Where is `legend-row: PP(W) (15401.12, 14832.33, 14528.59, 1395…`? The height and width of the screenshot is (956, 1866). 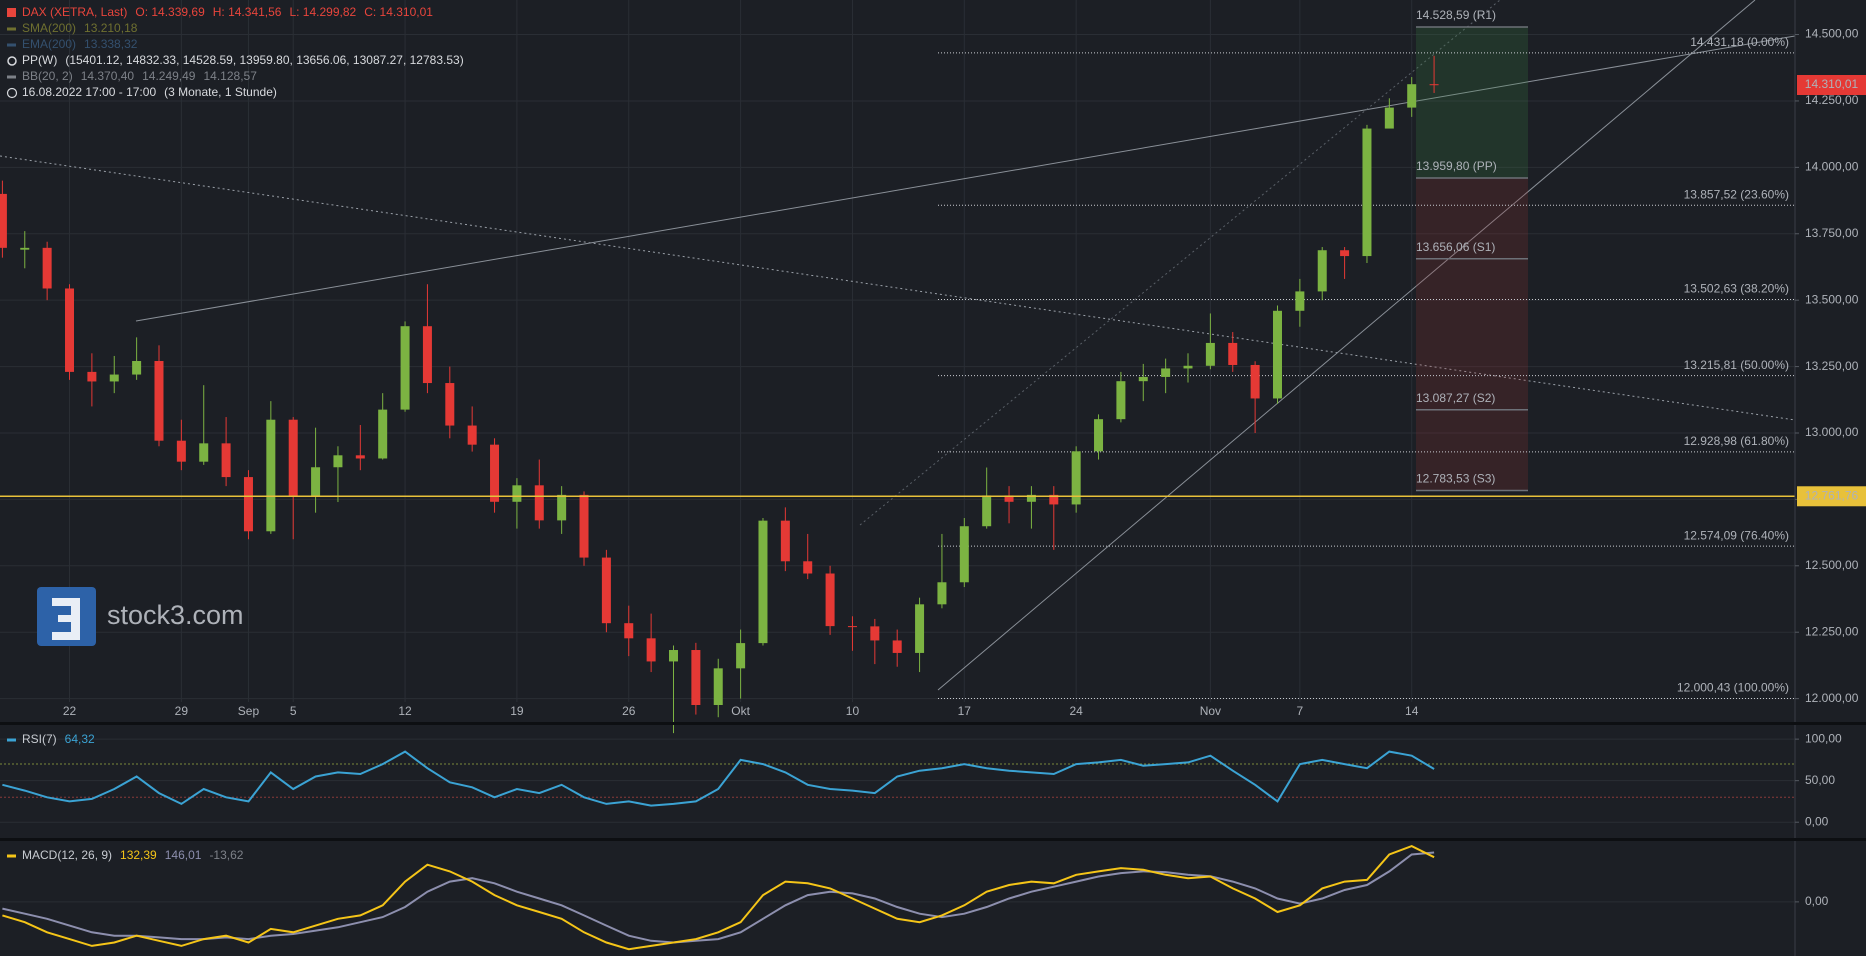
legend-row: PP(W) (15401.12, 14832.33, 14528.59, 1395… is located at coordinates (243, 60).